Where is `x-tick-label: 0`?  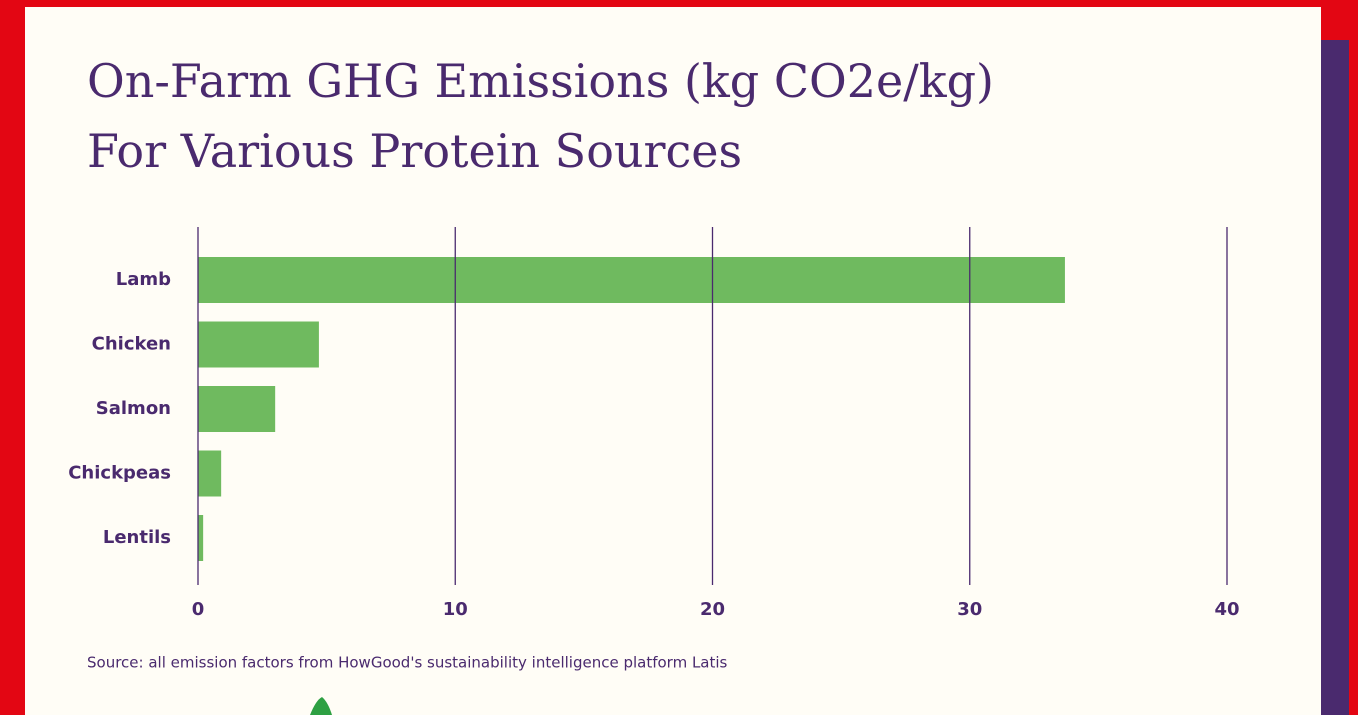
x-tick-label: 0 is located at coordinates (198, 609).